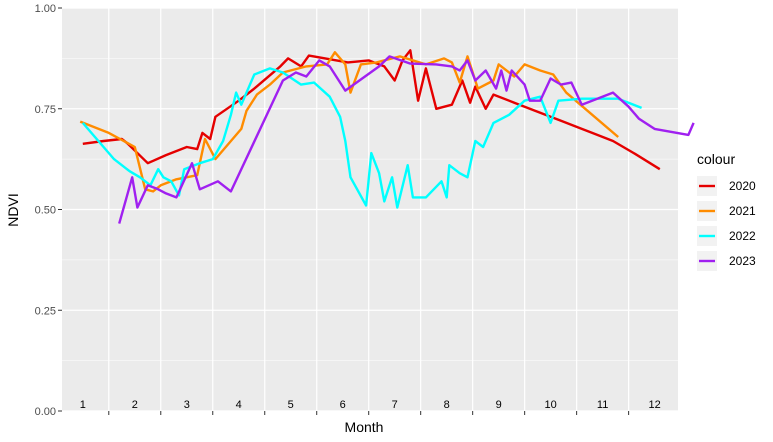  Describe the element at coordinates (742, 211) in the screenshot. I see `legend-label-2021: 2021` at that location.